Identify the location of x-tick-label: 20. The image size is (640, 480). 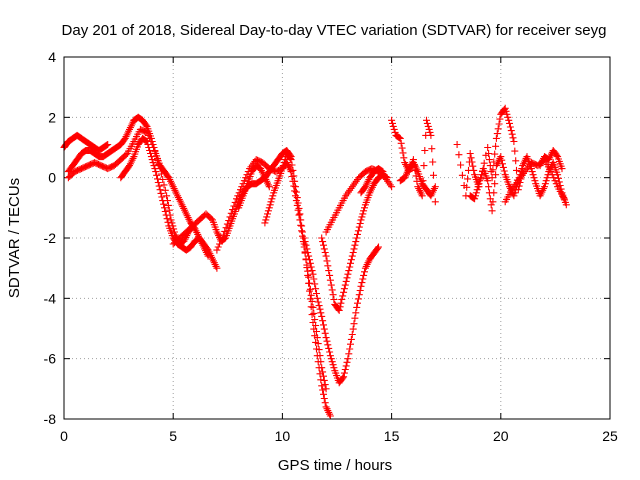
(501, 436).